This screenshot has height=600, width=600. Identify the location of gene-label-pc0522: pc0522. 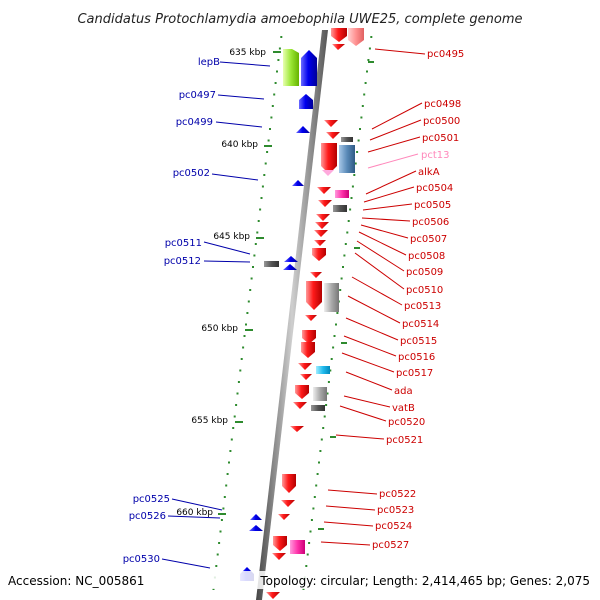
(397, 494).